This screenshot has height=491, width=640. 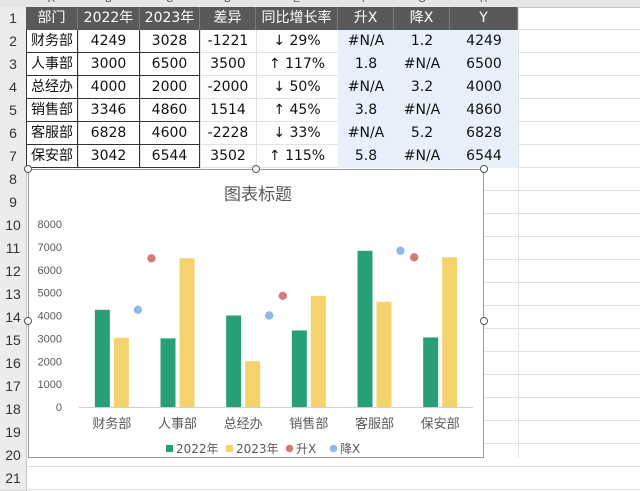 What do you see at coordinates (109, 156) in the screenshot?
I see `cell: 3042` at bounding box center [109, 156].